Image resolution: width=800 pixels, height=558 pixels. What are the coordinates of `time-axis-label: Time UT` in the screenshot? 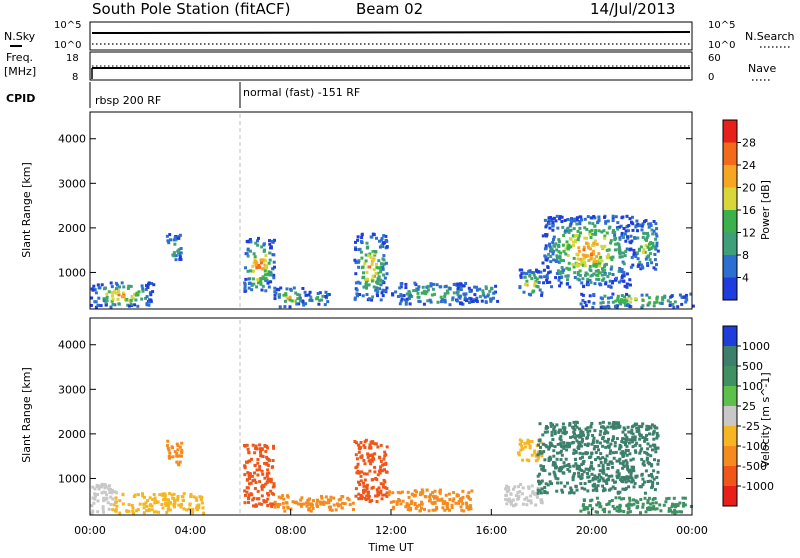 It's located at (390, 547).